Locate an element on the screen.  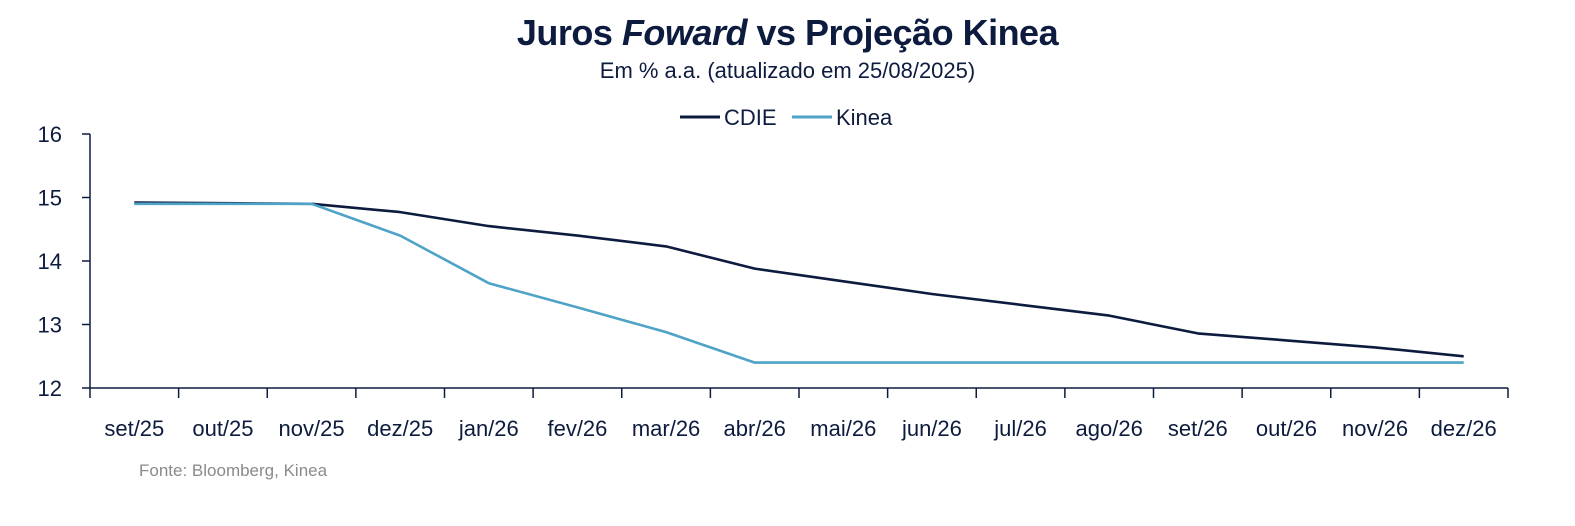
chart-subtitle: Em % a.a. (atualizado em 25/08/2025) is located at coordinates (787, 70).